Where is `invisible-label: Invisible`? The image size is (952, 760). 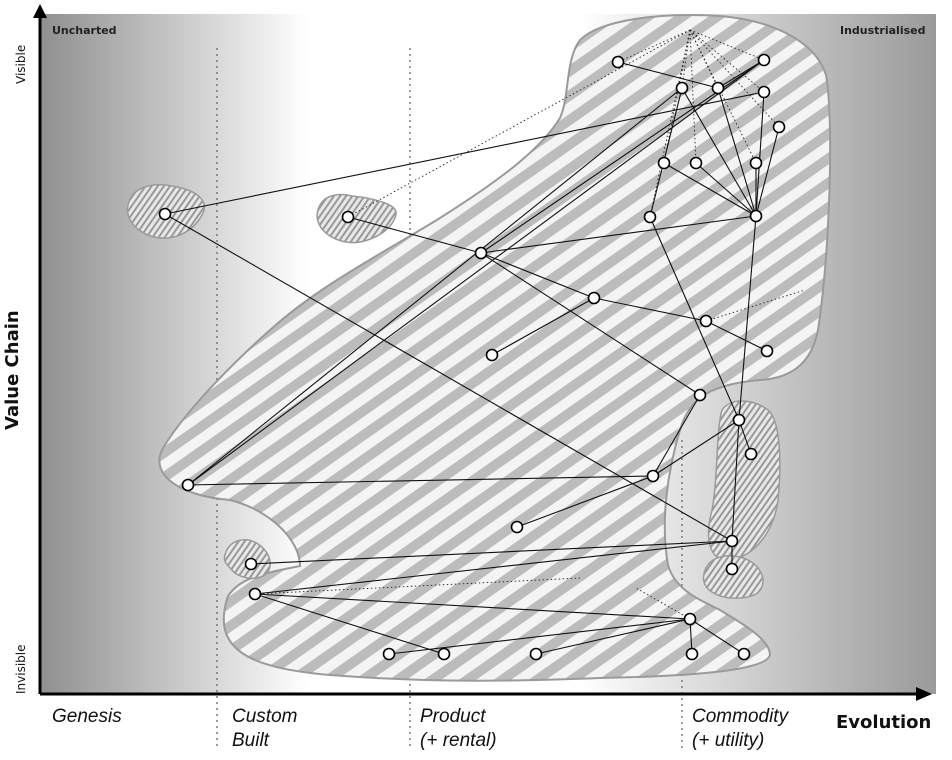 invisible-label: Invisible is located at coordinates (21, 669).